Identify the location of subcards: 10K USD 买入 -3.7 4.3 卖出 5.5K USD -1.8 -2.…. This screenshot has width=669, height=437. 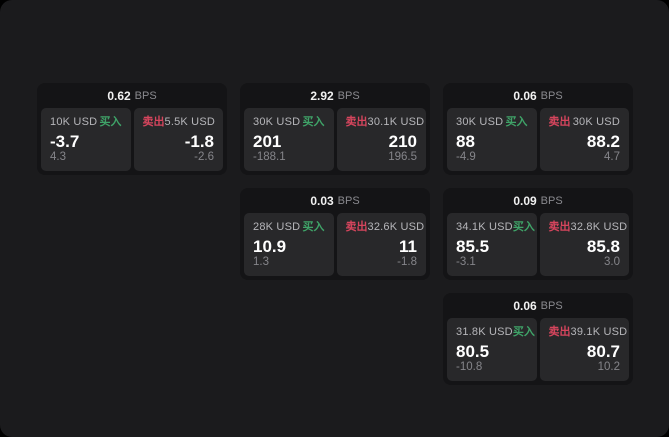
(132, 139).